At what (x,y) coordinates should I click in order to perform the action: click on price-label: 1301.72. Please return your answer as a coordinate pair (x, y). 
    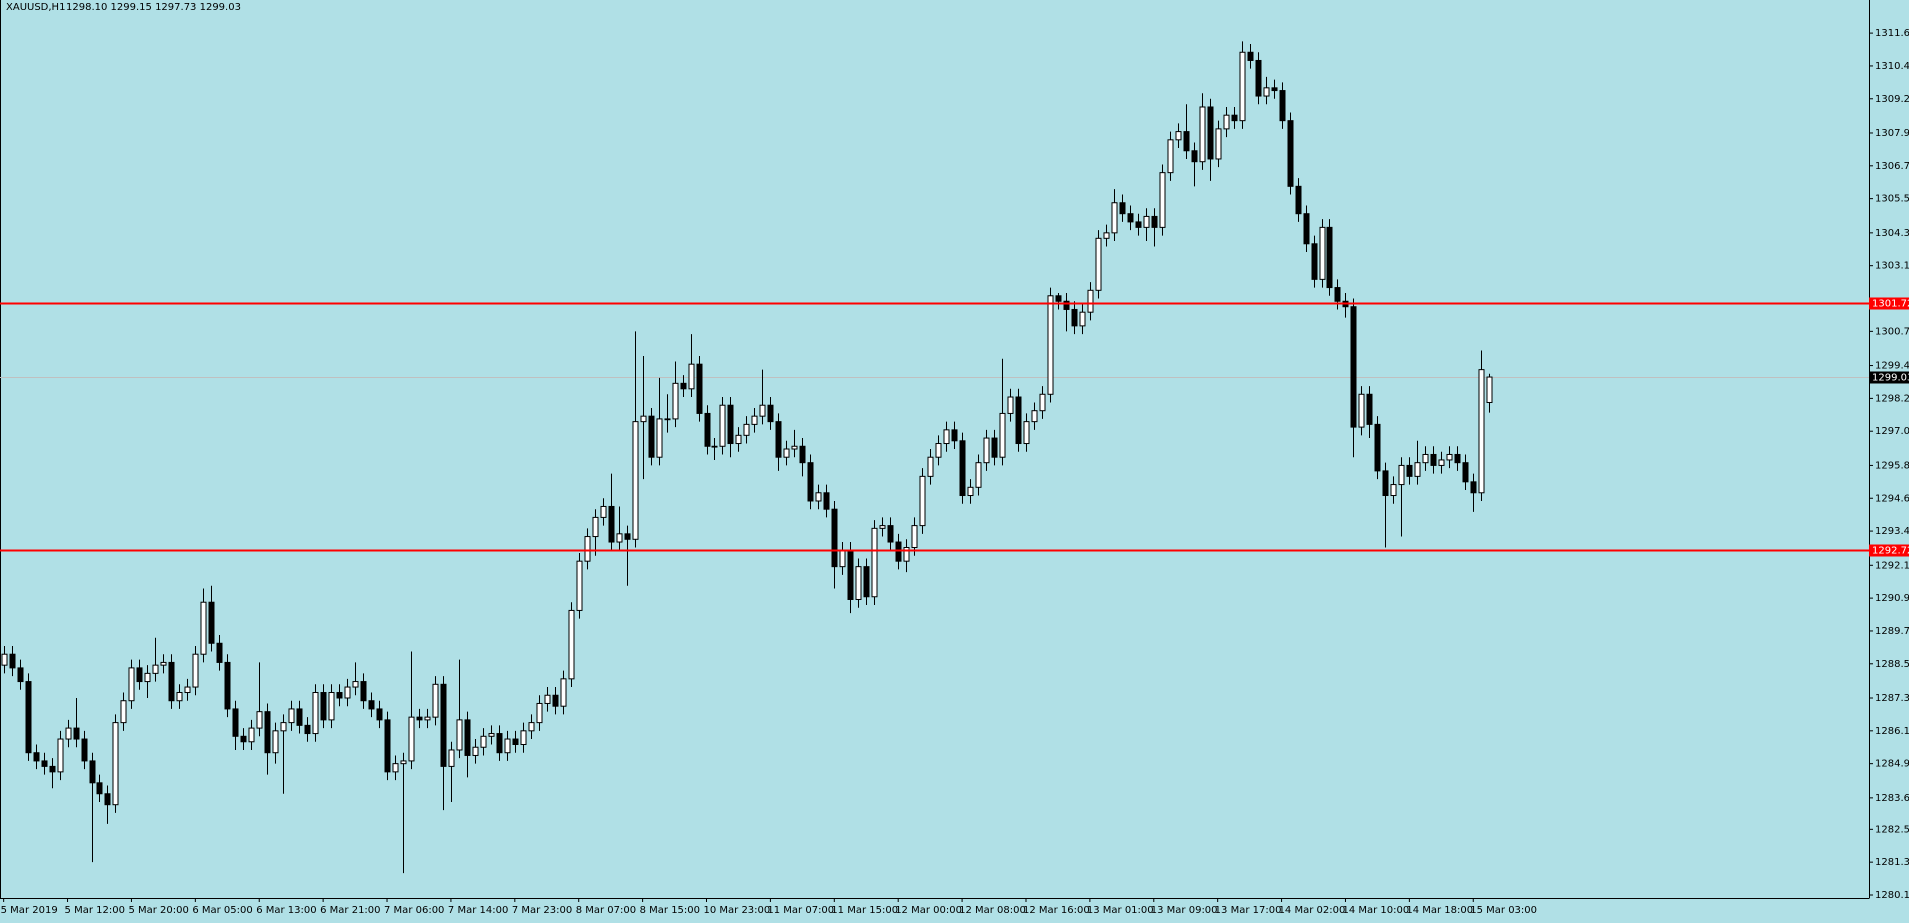
    Looking at the image, I should click on (1890, 304).